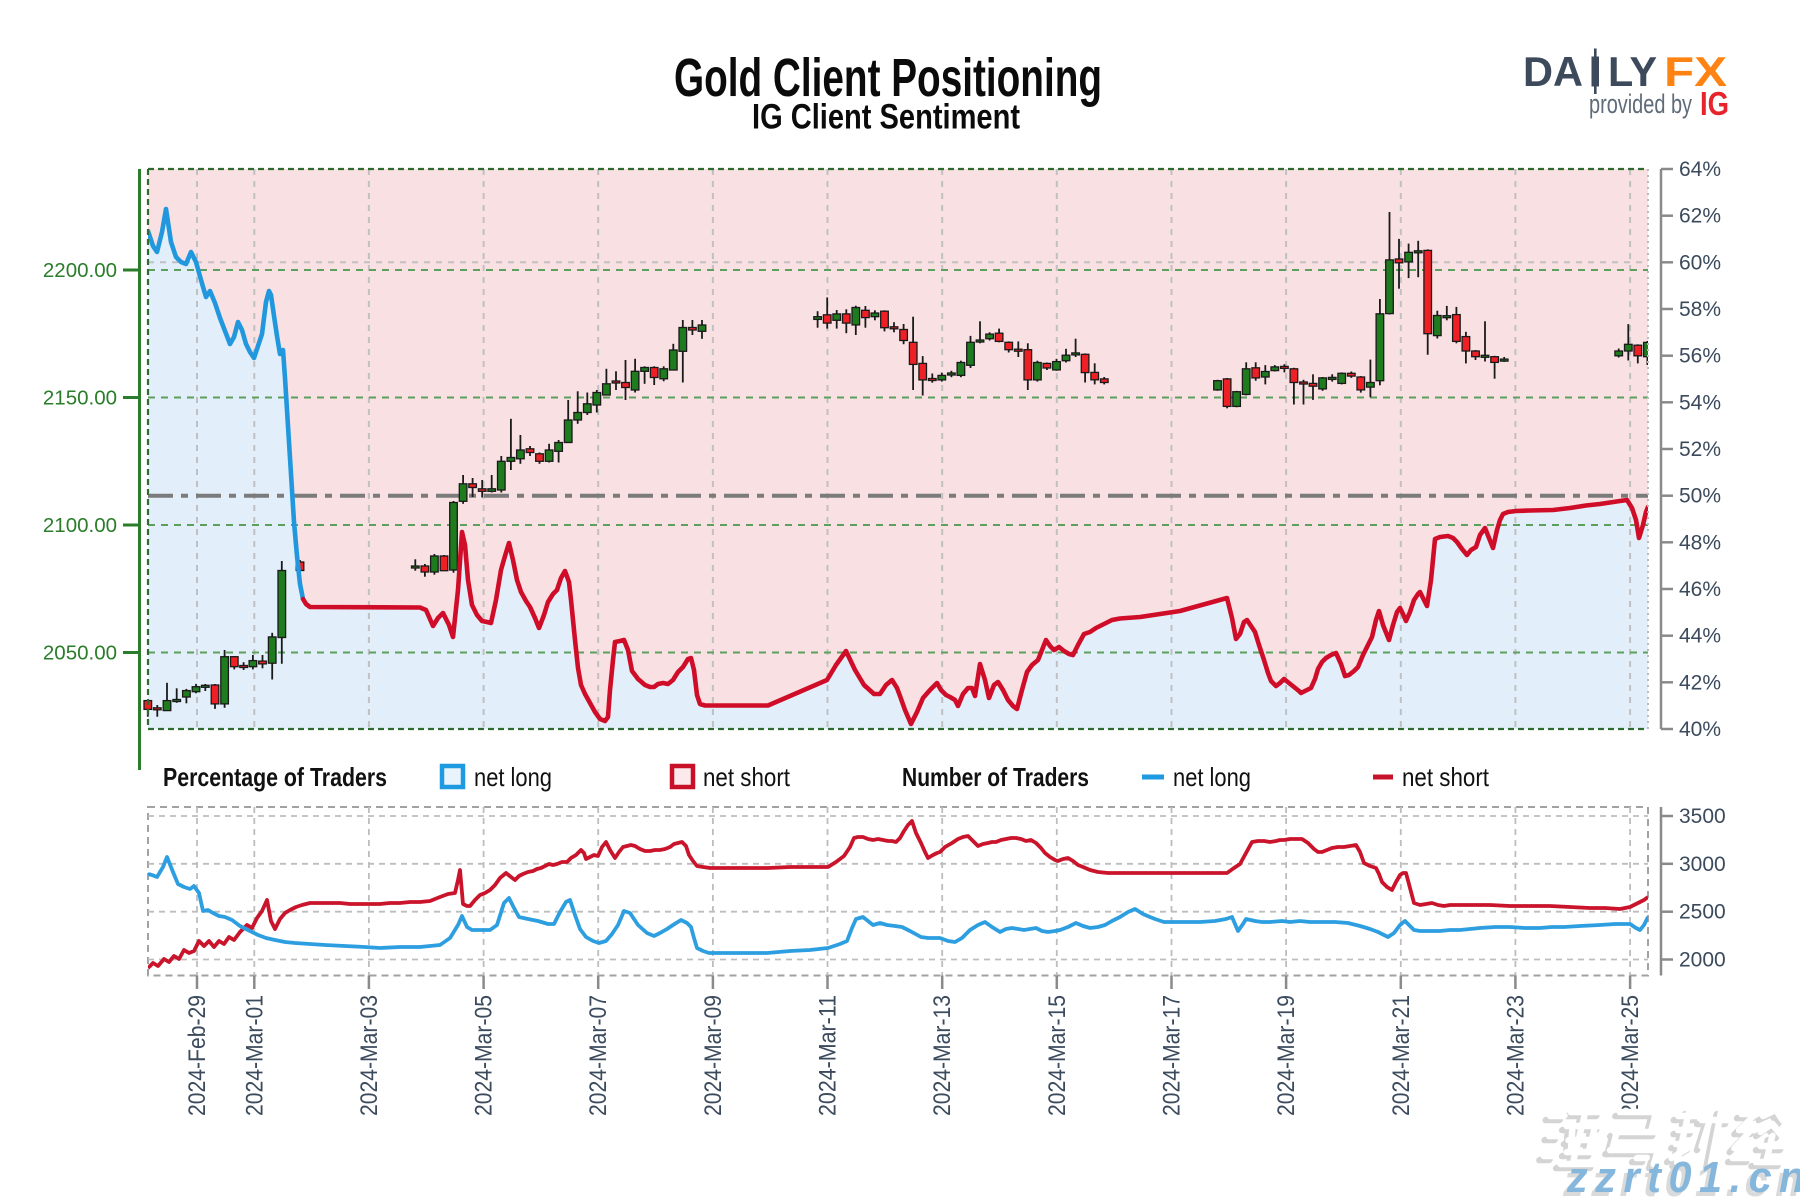 The image size is (1800, 1200). I want to click on svg-text: 2100.00, so click(80, 525).